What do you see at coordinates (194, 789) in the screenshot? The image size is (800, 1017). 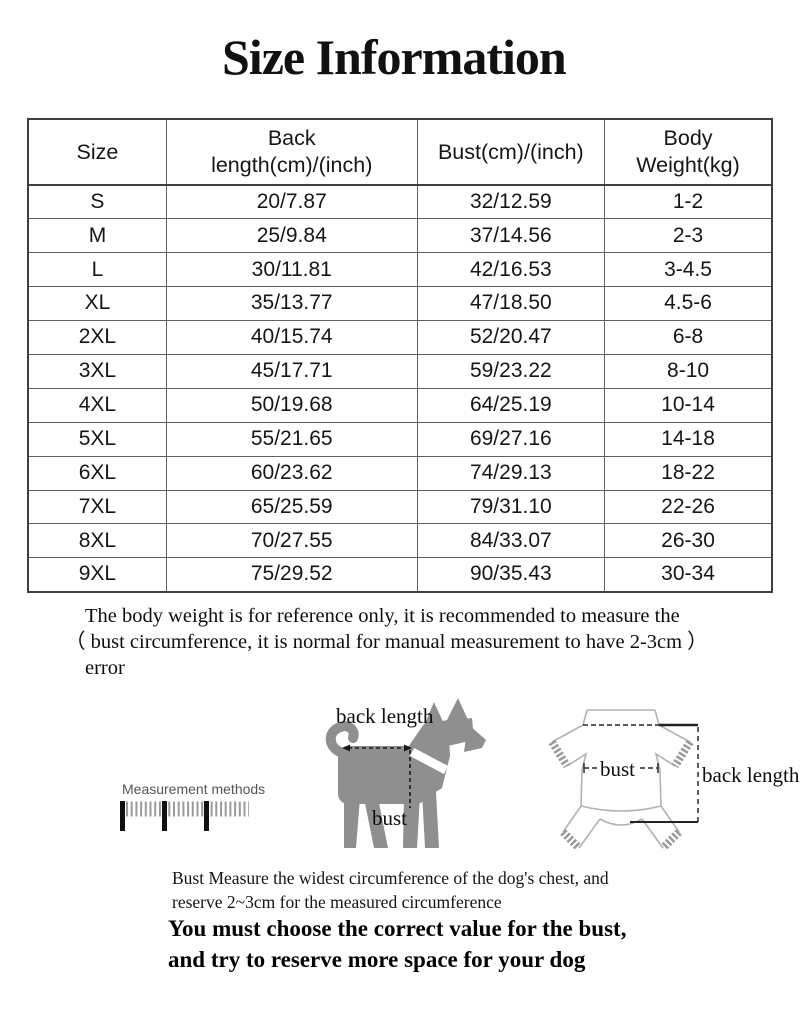 I see `measurement-methods-label: Measurement methods` at bounding box center [194, 789].